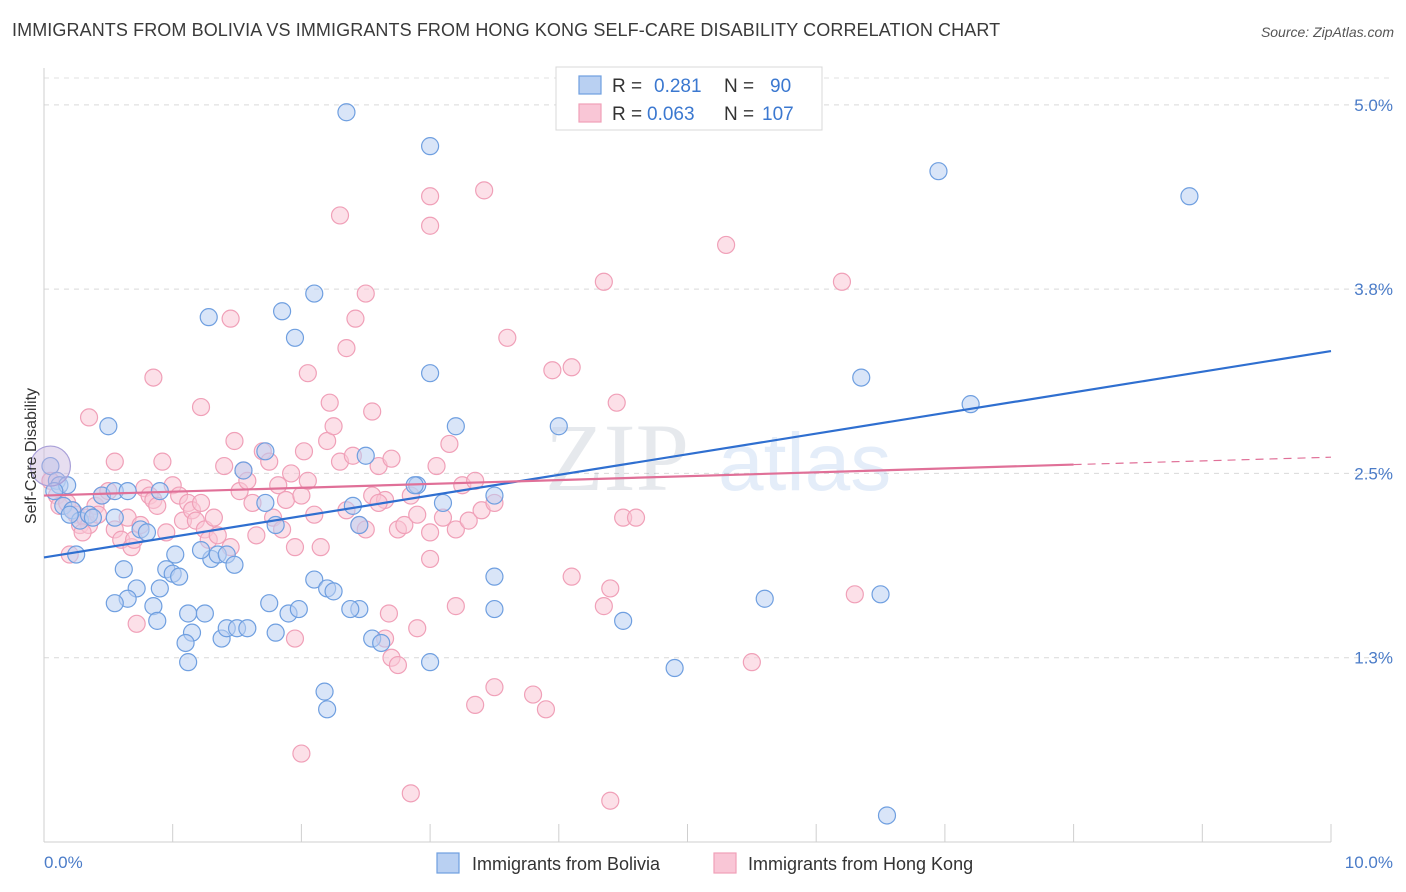 The height and width of the screenshot is (892, 1406). I want to click on bolivia-r-value: 0.281, so click(678, 86).